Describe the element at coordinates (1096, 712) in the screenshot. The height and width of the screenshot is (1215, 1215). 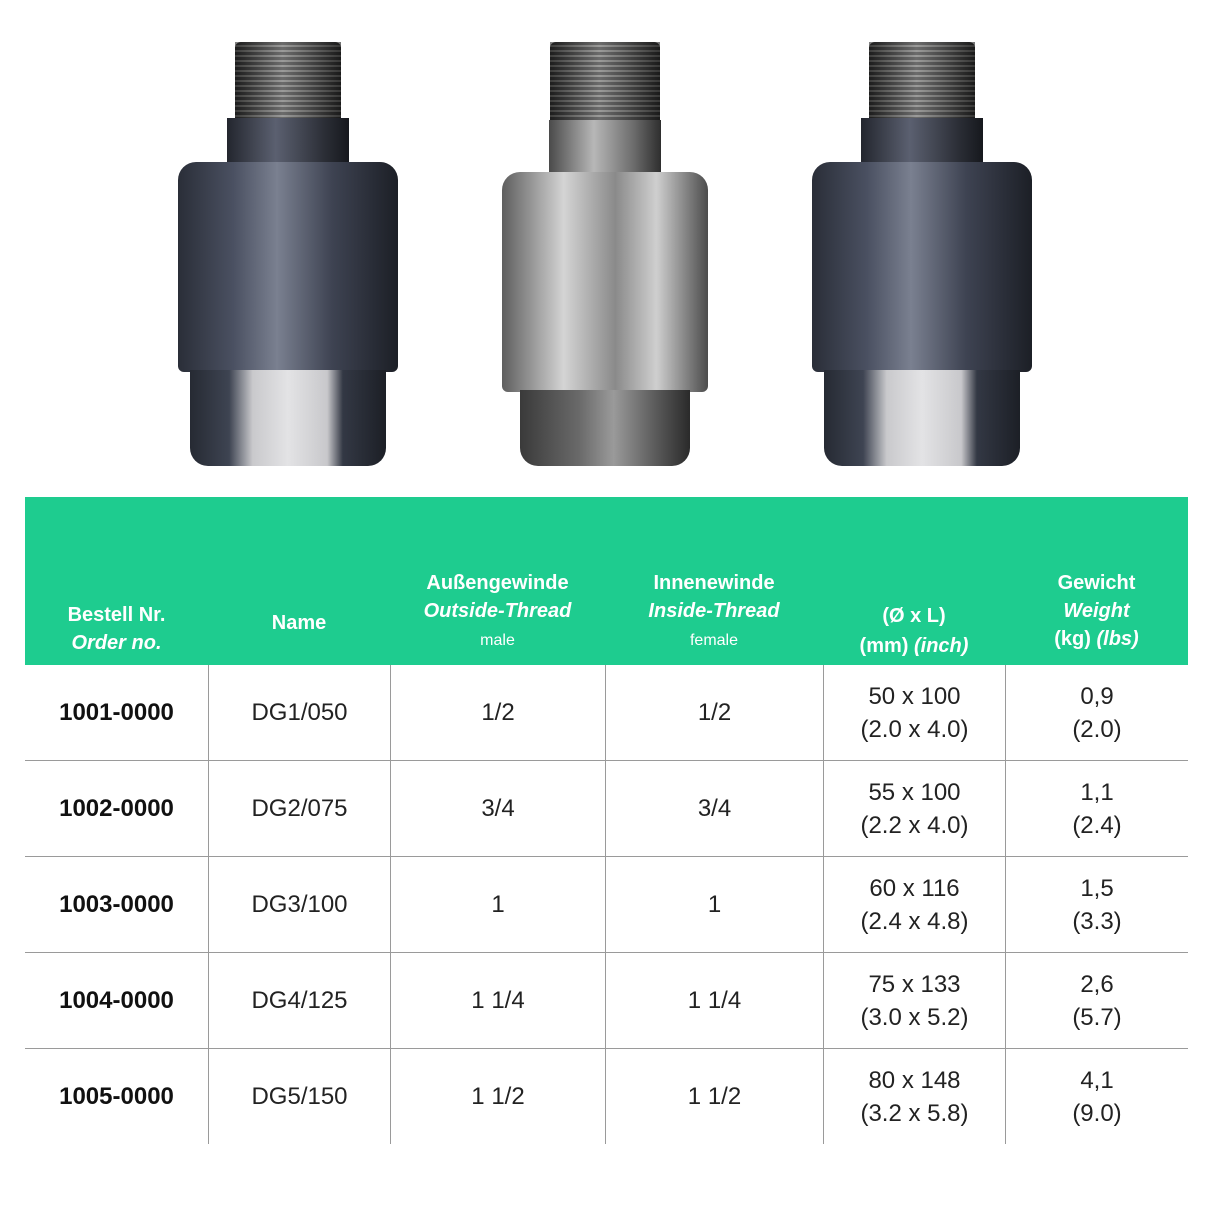
I see `cell-weight: 0,9 (2.0)` at that location.